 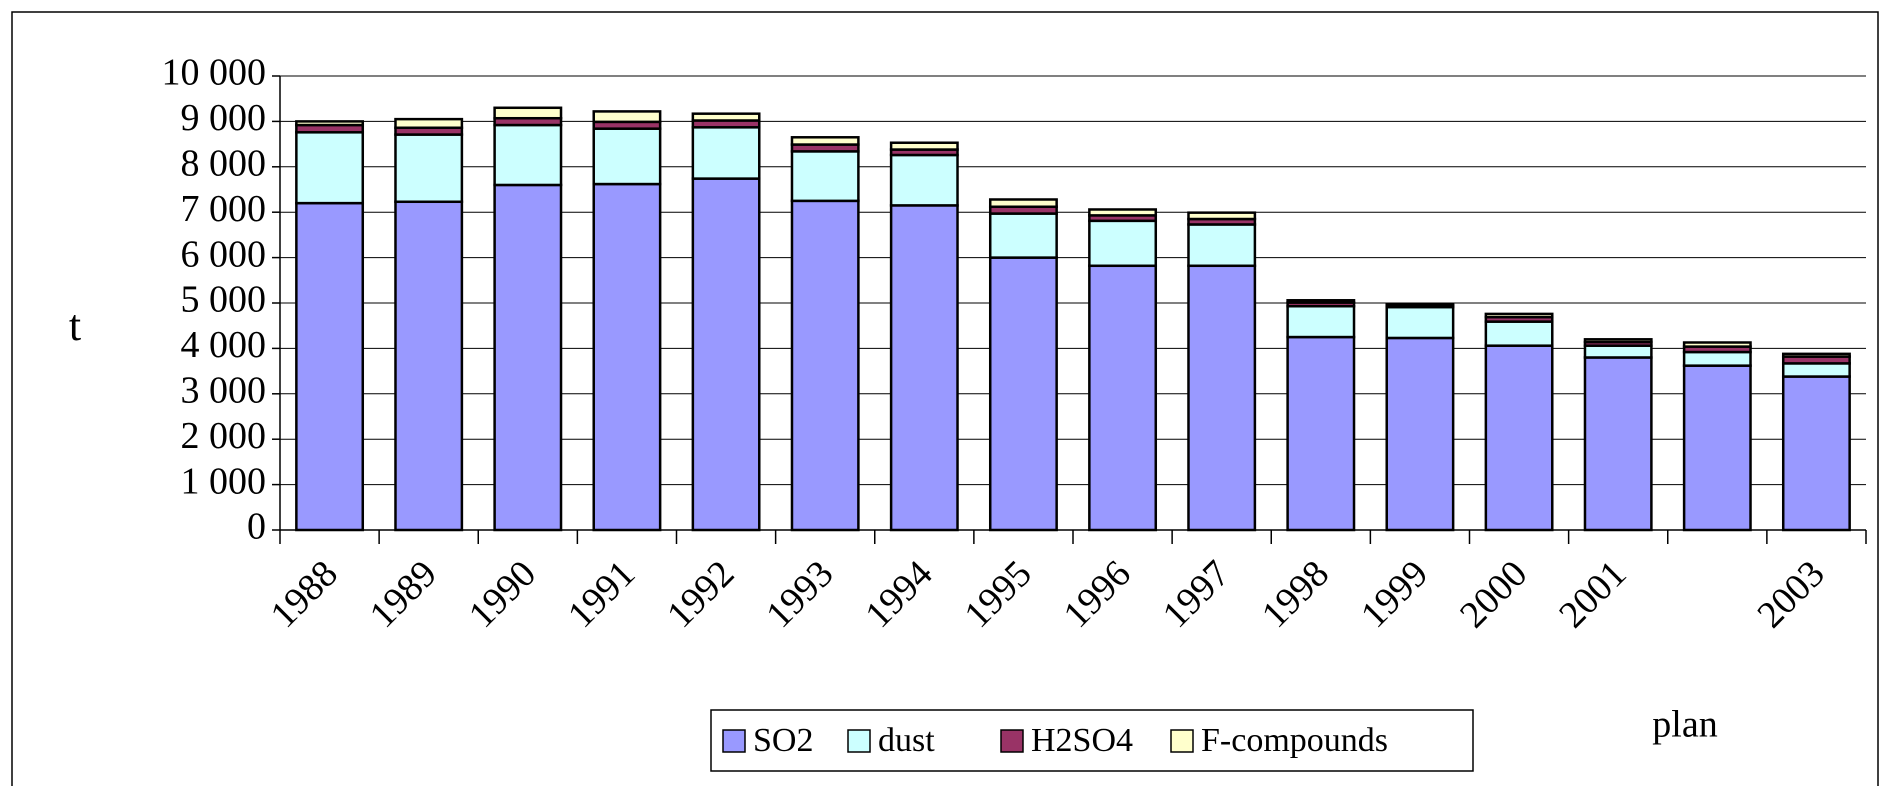 What do you see at coordinates (502, 594) in the screenshot?
I see `x-tick-label: 1990` at bounding box center [502, 594].